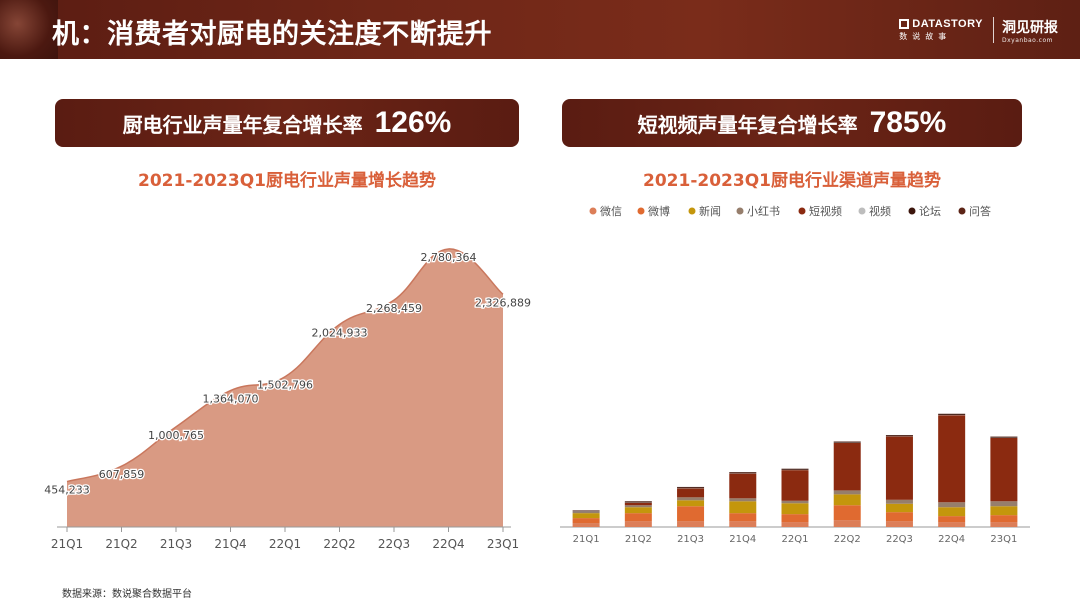 This screenshot has height=608, width=1080. Describe the element at coordinates (659, 211) in the screenshot. I see `legend-label: 微博` at that location.